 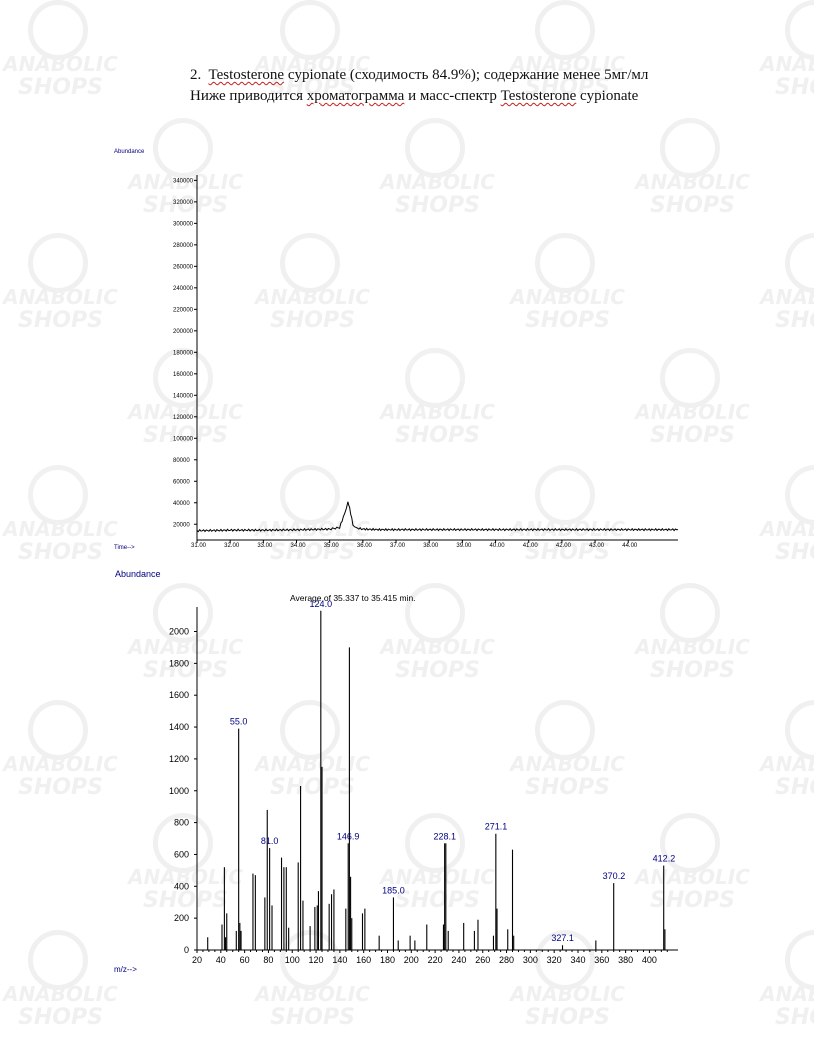 What do you see at coordinates (248, 96) in the screenshot?
I see `heading-line-2-part-a: Ниже приводится` at bounding box center [248, 96].